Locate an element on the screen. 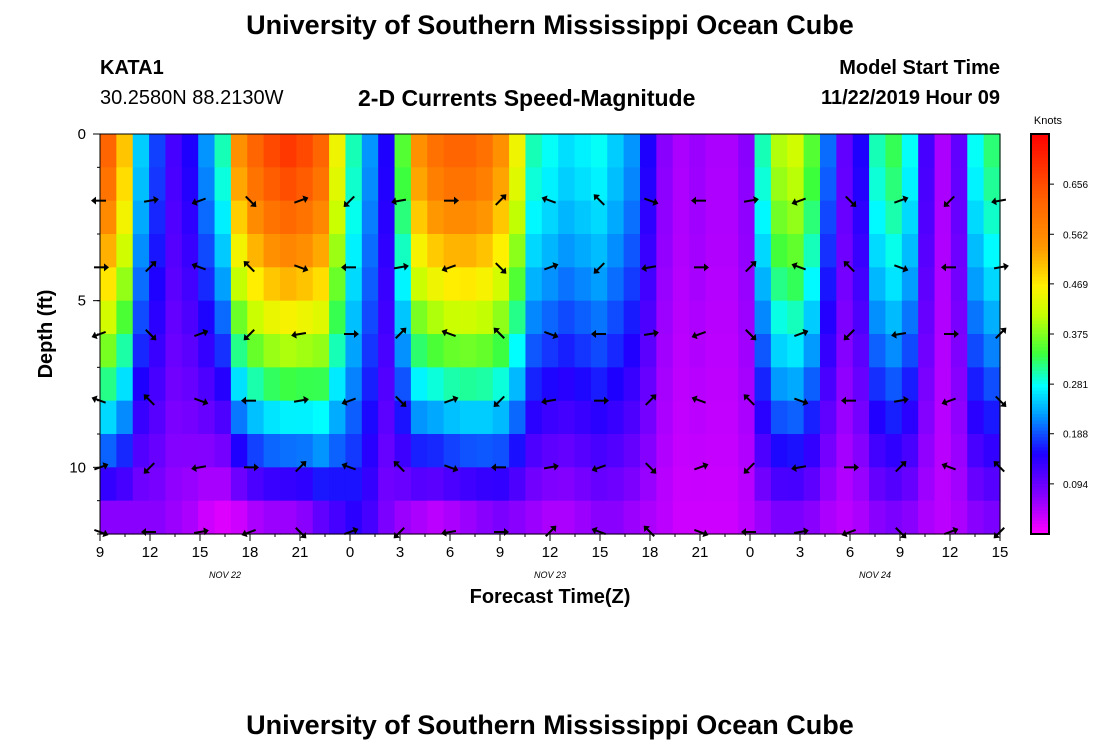  x-tick-label: 0 is located at coordinates (750, 552).